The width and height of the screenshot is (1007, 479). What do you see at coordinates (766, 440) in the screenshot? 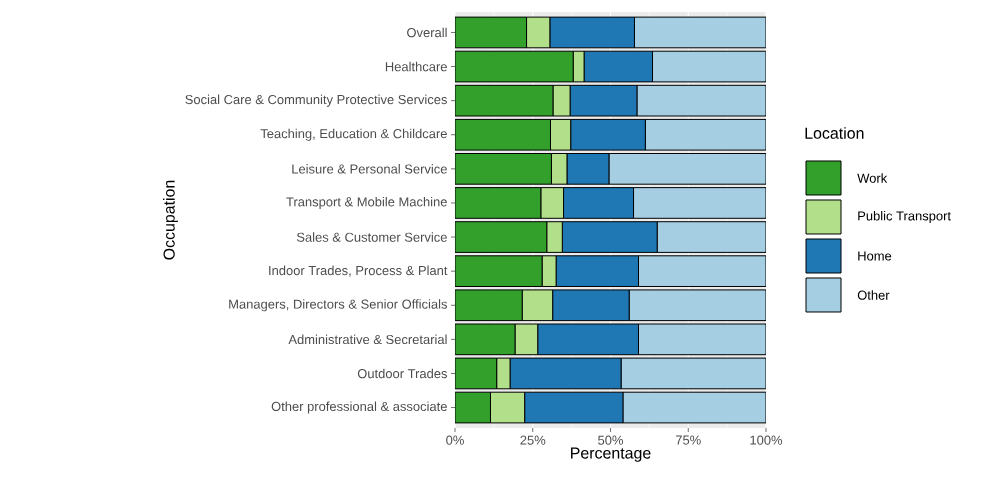
I see `x-tick-label: 100%` at bounding box center [766, 440].